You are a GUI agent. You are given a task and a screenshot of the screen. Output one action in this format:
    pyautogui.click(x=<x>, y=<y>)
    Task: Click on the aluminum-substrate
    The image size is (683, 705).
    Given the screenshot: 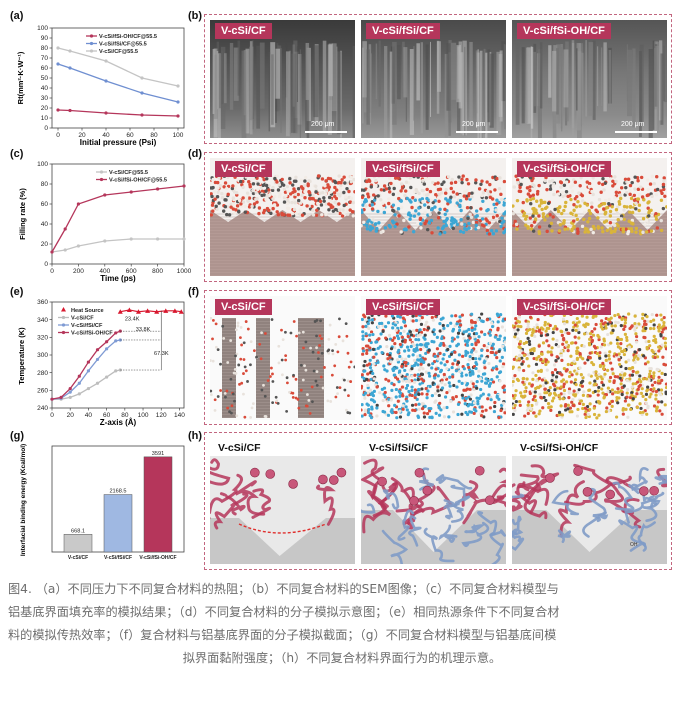 What is the action you would take?
    pyautogui.click(x=433, y=537)
    